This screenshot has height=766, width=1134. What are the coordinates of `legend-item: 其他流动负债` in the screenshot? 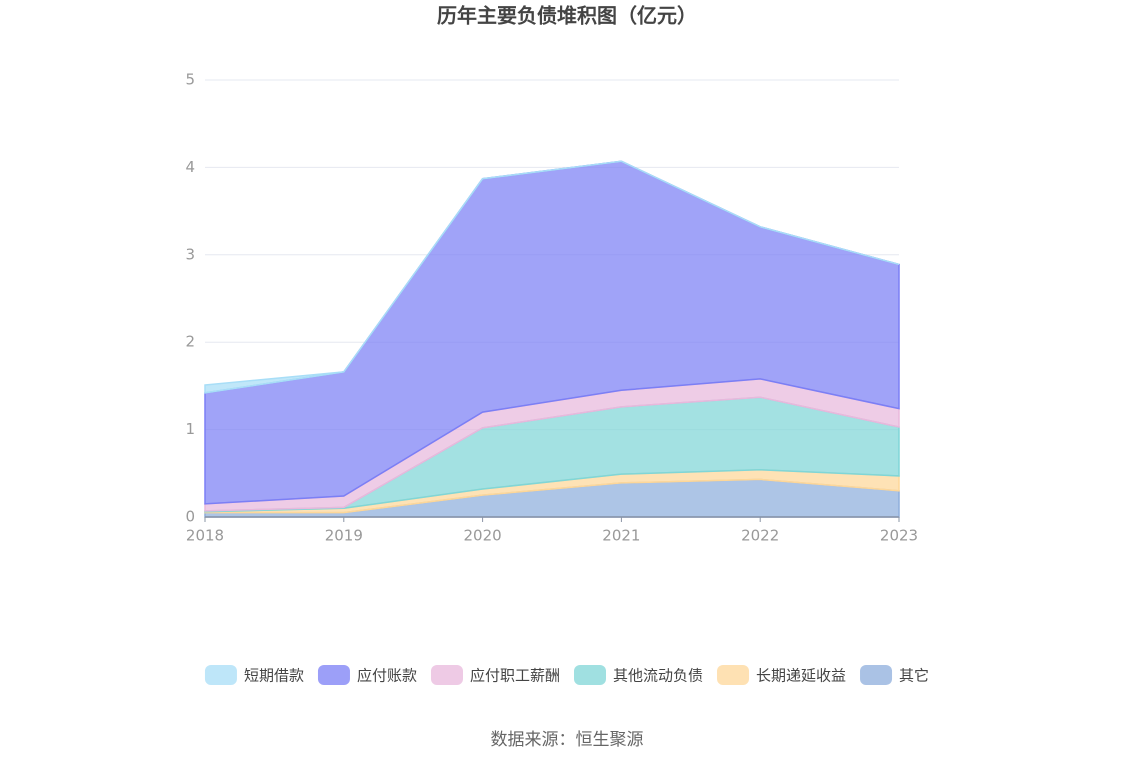 It's located at (638, 675).